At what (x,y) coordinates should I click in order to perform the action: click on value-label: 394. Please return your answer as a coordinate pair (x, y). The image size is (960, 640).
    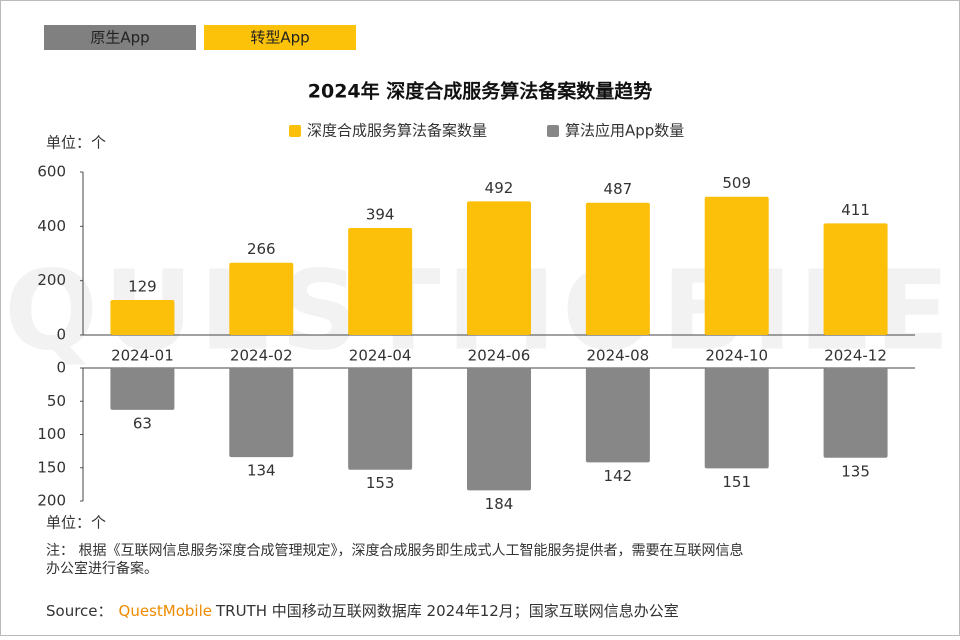
    Looking at the image, I should click on (380, 214).